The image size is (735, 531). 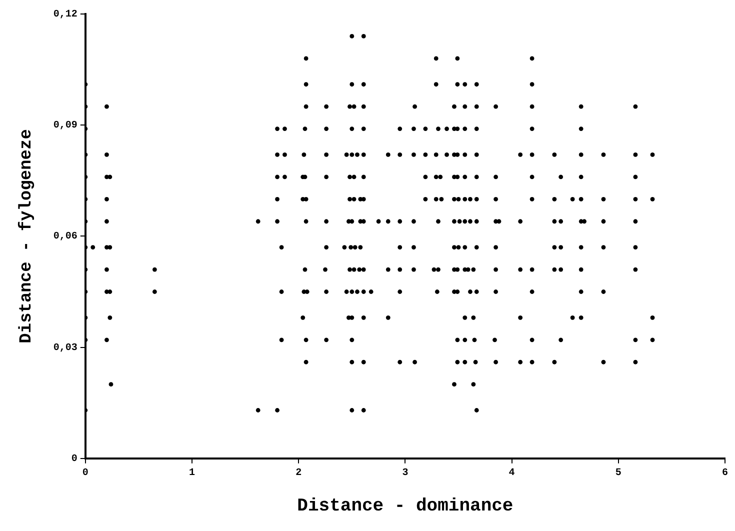 What do you see at coordinates (192, 473) in the screenshot?
I see `x-tick-label: 1` at bounding box center [192, 473].